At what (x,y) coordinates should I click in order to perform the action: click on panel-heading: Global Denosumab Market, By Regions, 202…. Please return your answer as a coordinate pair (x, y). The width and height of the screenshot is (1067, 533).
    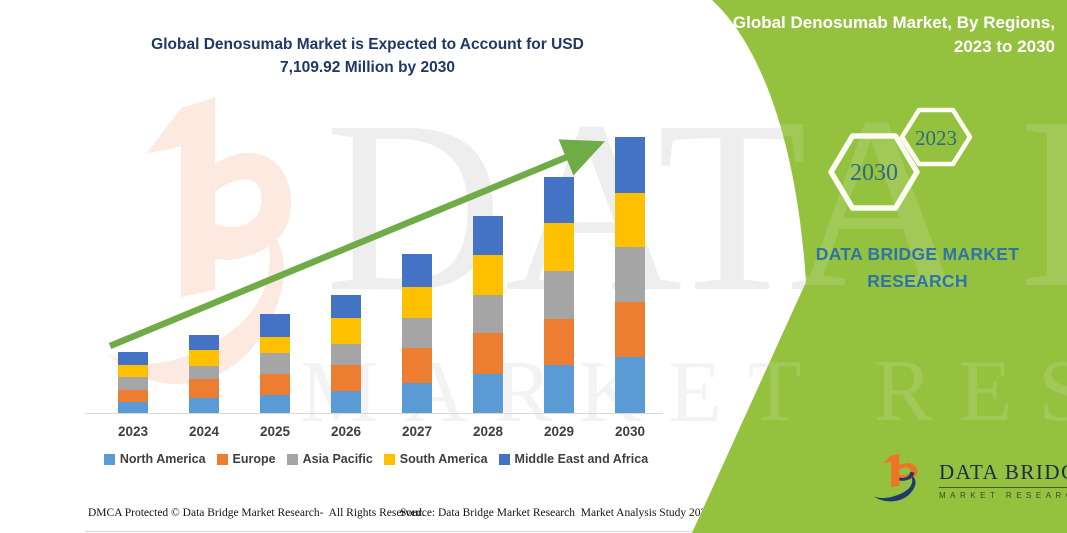
    Looking at the image, I should click on (885, 35).